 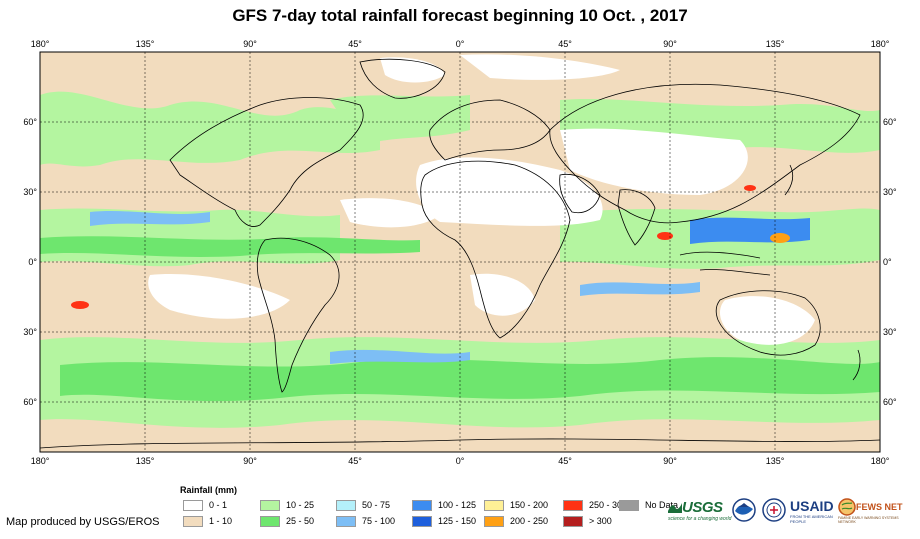 I want to click on outline-south-america, so click(x=298, y=315).